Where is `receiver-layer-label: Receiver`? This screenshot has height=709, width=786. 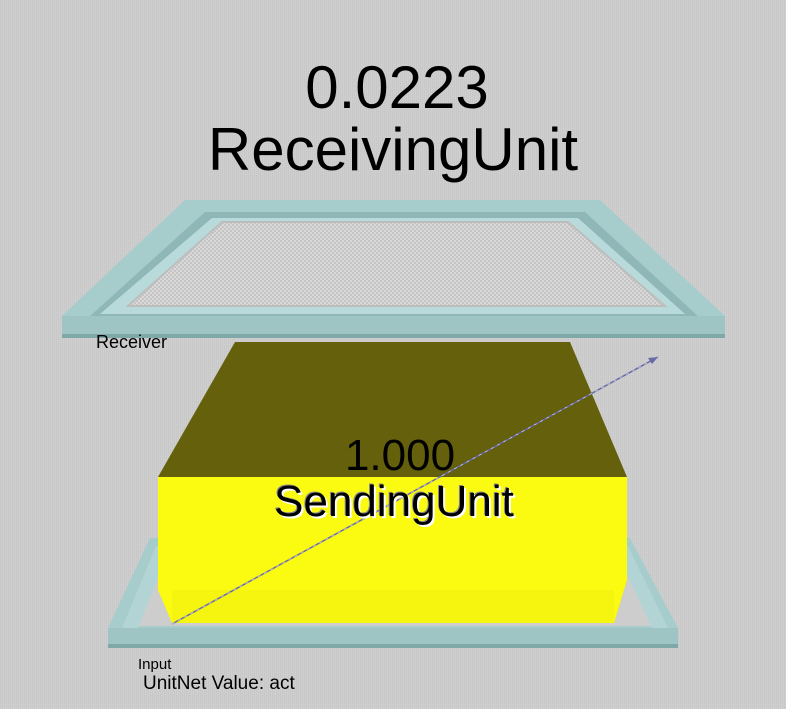
receiver-layer-label: Receiver is located at coordinates (132, 342).